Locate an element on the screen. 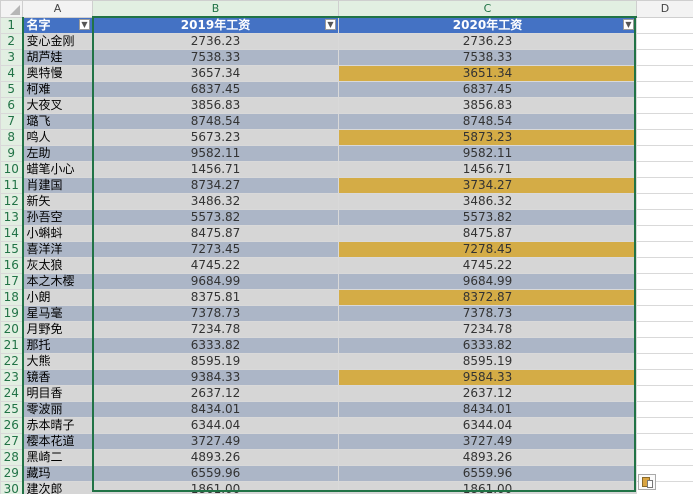 The height and width of the screenshot is (494, 693). salary-2020-cell: 9684.99 is located at coordinates (487, 281).